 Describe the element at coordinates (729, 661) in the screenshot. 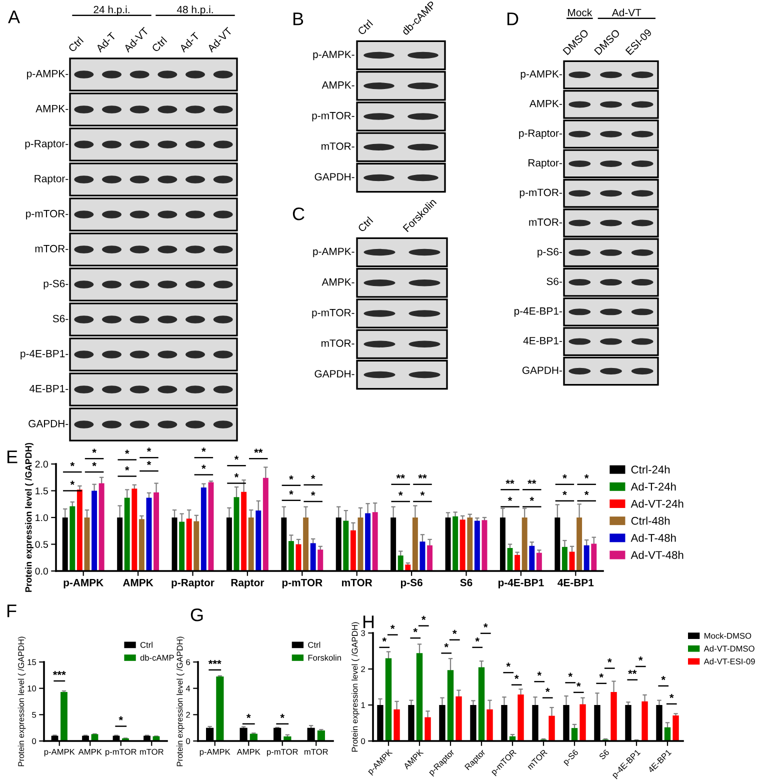

I see `legend-label: Ad-VT-ESI-09` at that location.